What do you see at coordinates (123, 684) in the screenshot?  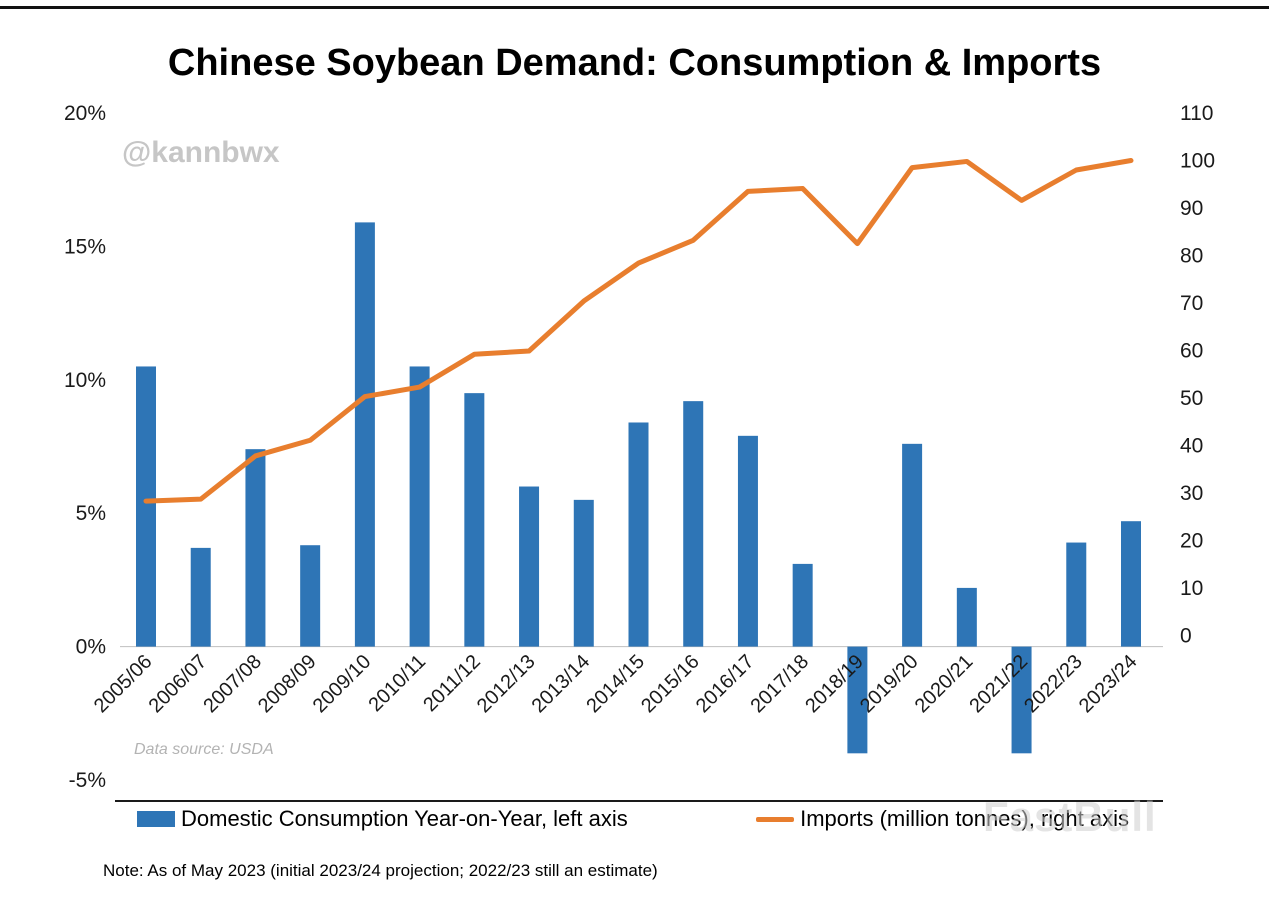 I see `x-axis-label: 2005/06` at bounding box center [123, 684].